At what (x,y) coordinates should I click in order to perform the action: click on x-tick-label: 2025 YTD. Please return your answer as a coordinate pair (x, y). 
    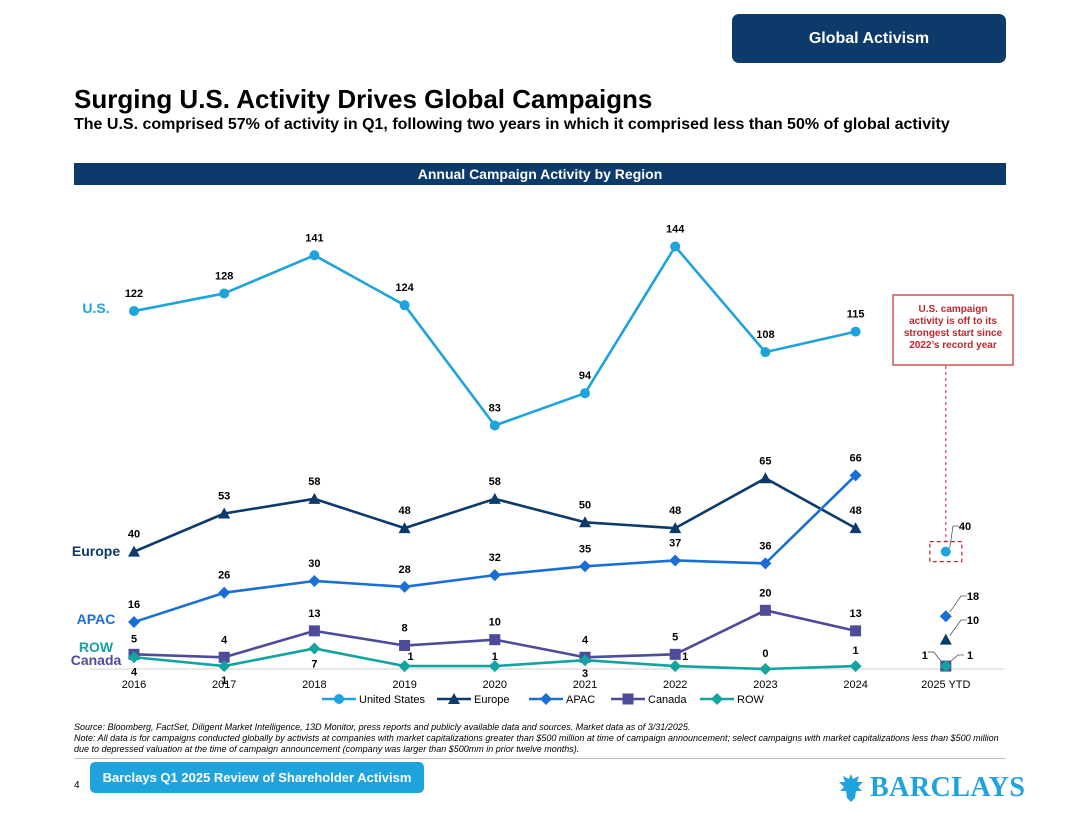
    Looking at the image, I should click on (945, 685).